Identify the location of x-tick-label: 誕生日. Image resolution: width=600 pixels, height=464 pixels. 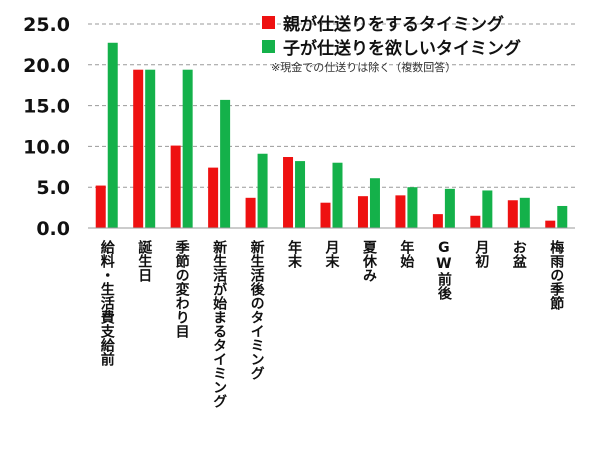
(144, 261).